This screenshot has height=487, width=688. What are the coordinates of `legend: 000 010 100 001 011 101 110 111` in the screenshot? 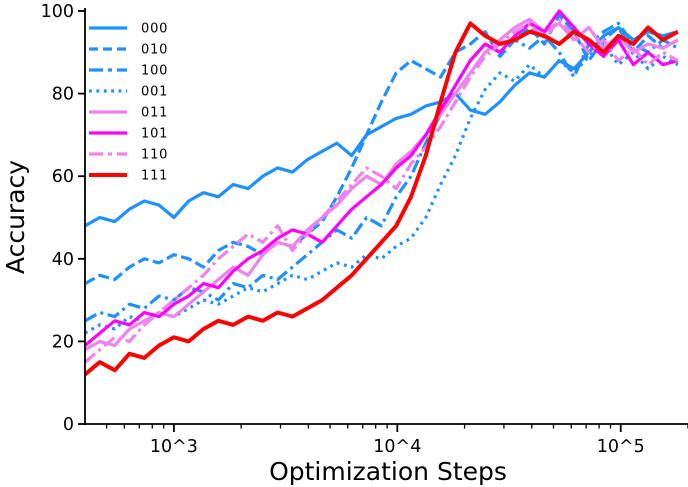 It's located at (128, 103).